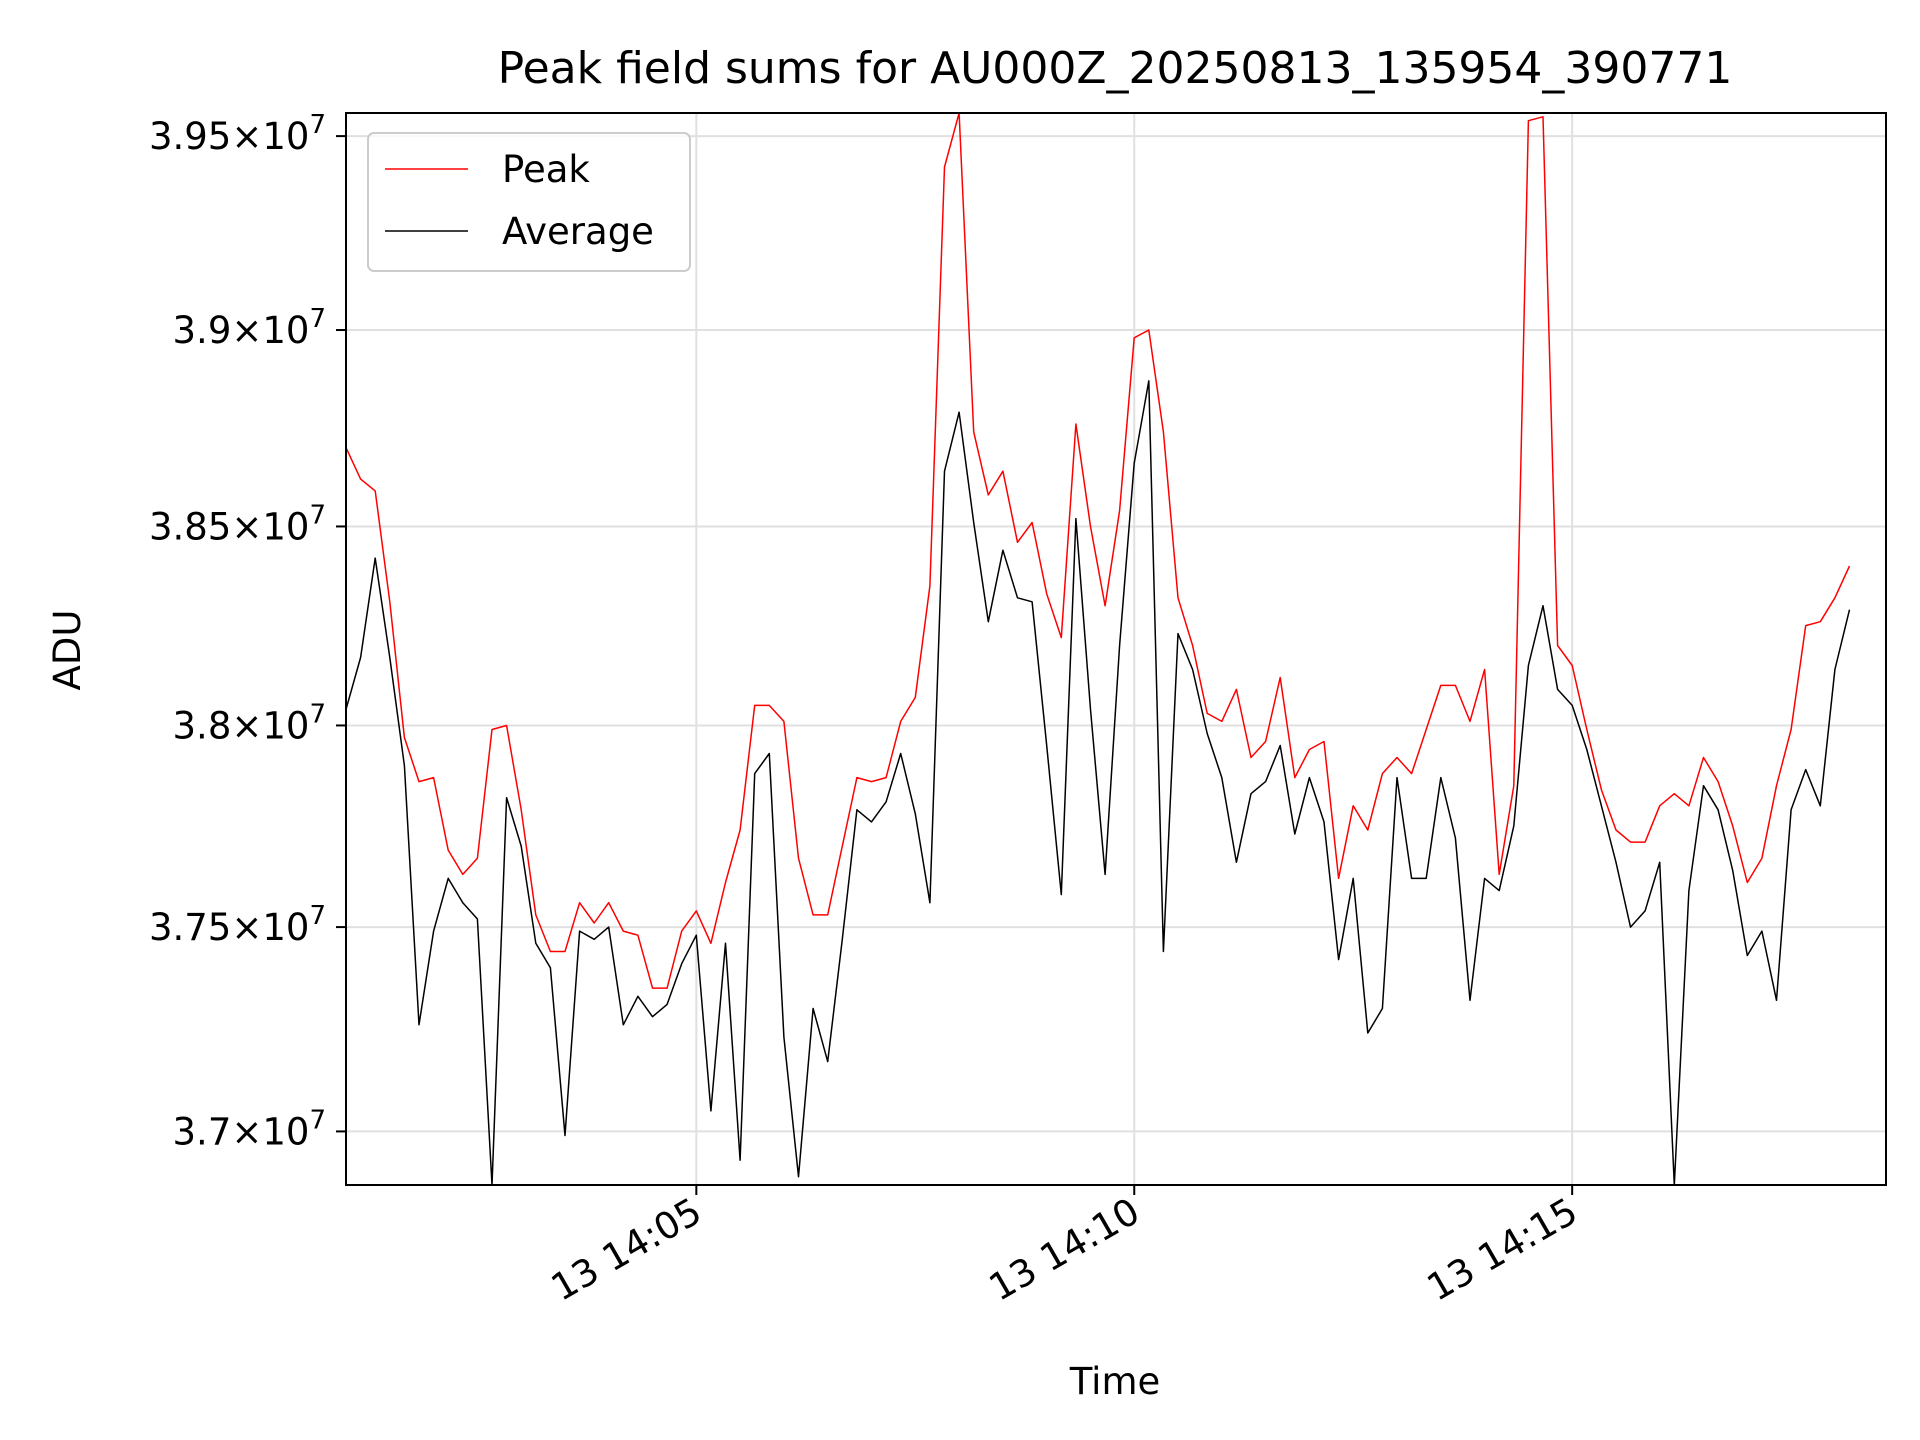  Describe the element at coordinates (546, 169) in the screenshot. I see `legend-label-peak: Peak` at that location.